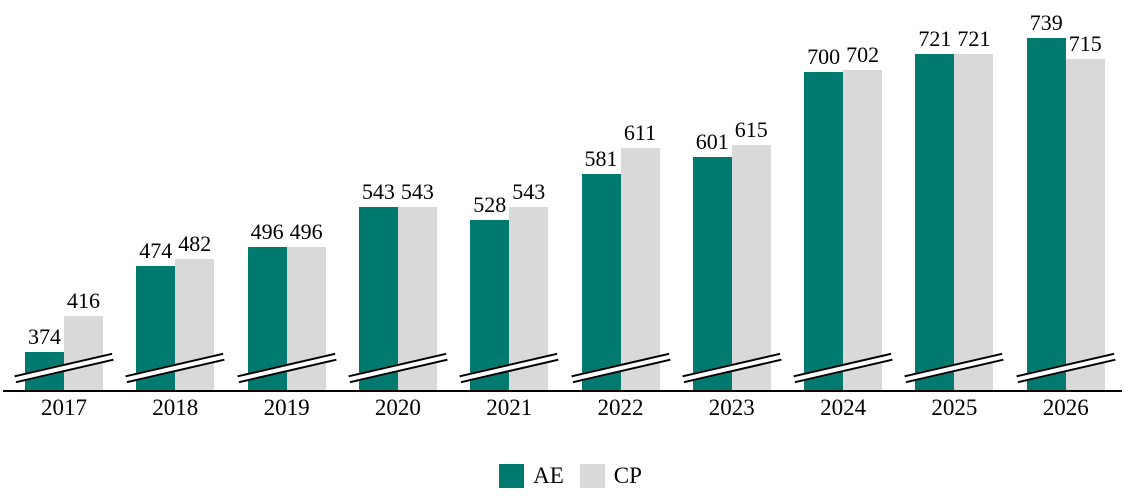 This screenshot has width=1141, height=501. I want to click on bar-cp-2025, so click(974, 221).